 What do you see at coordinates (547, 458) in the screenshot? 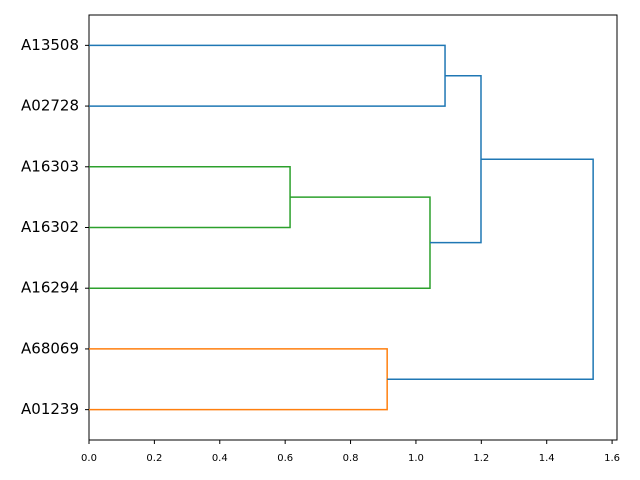
I see `x-tick-label: 1.4` at bounding box center [547, 458].